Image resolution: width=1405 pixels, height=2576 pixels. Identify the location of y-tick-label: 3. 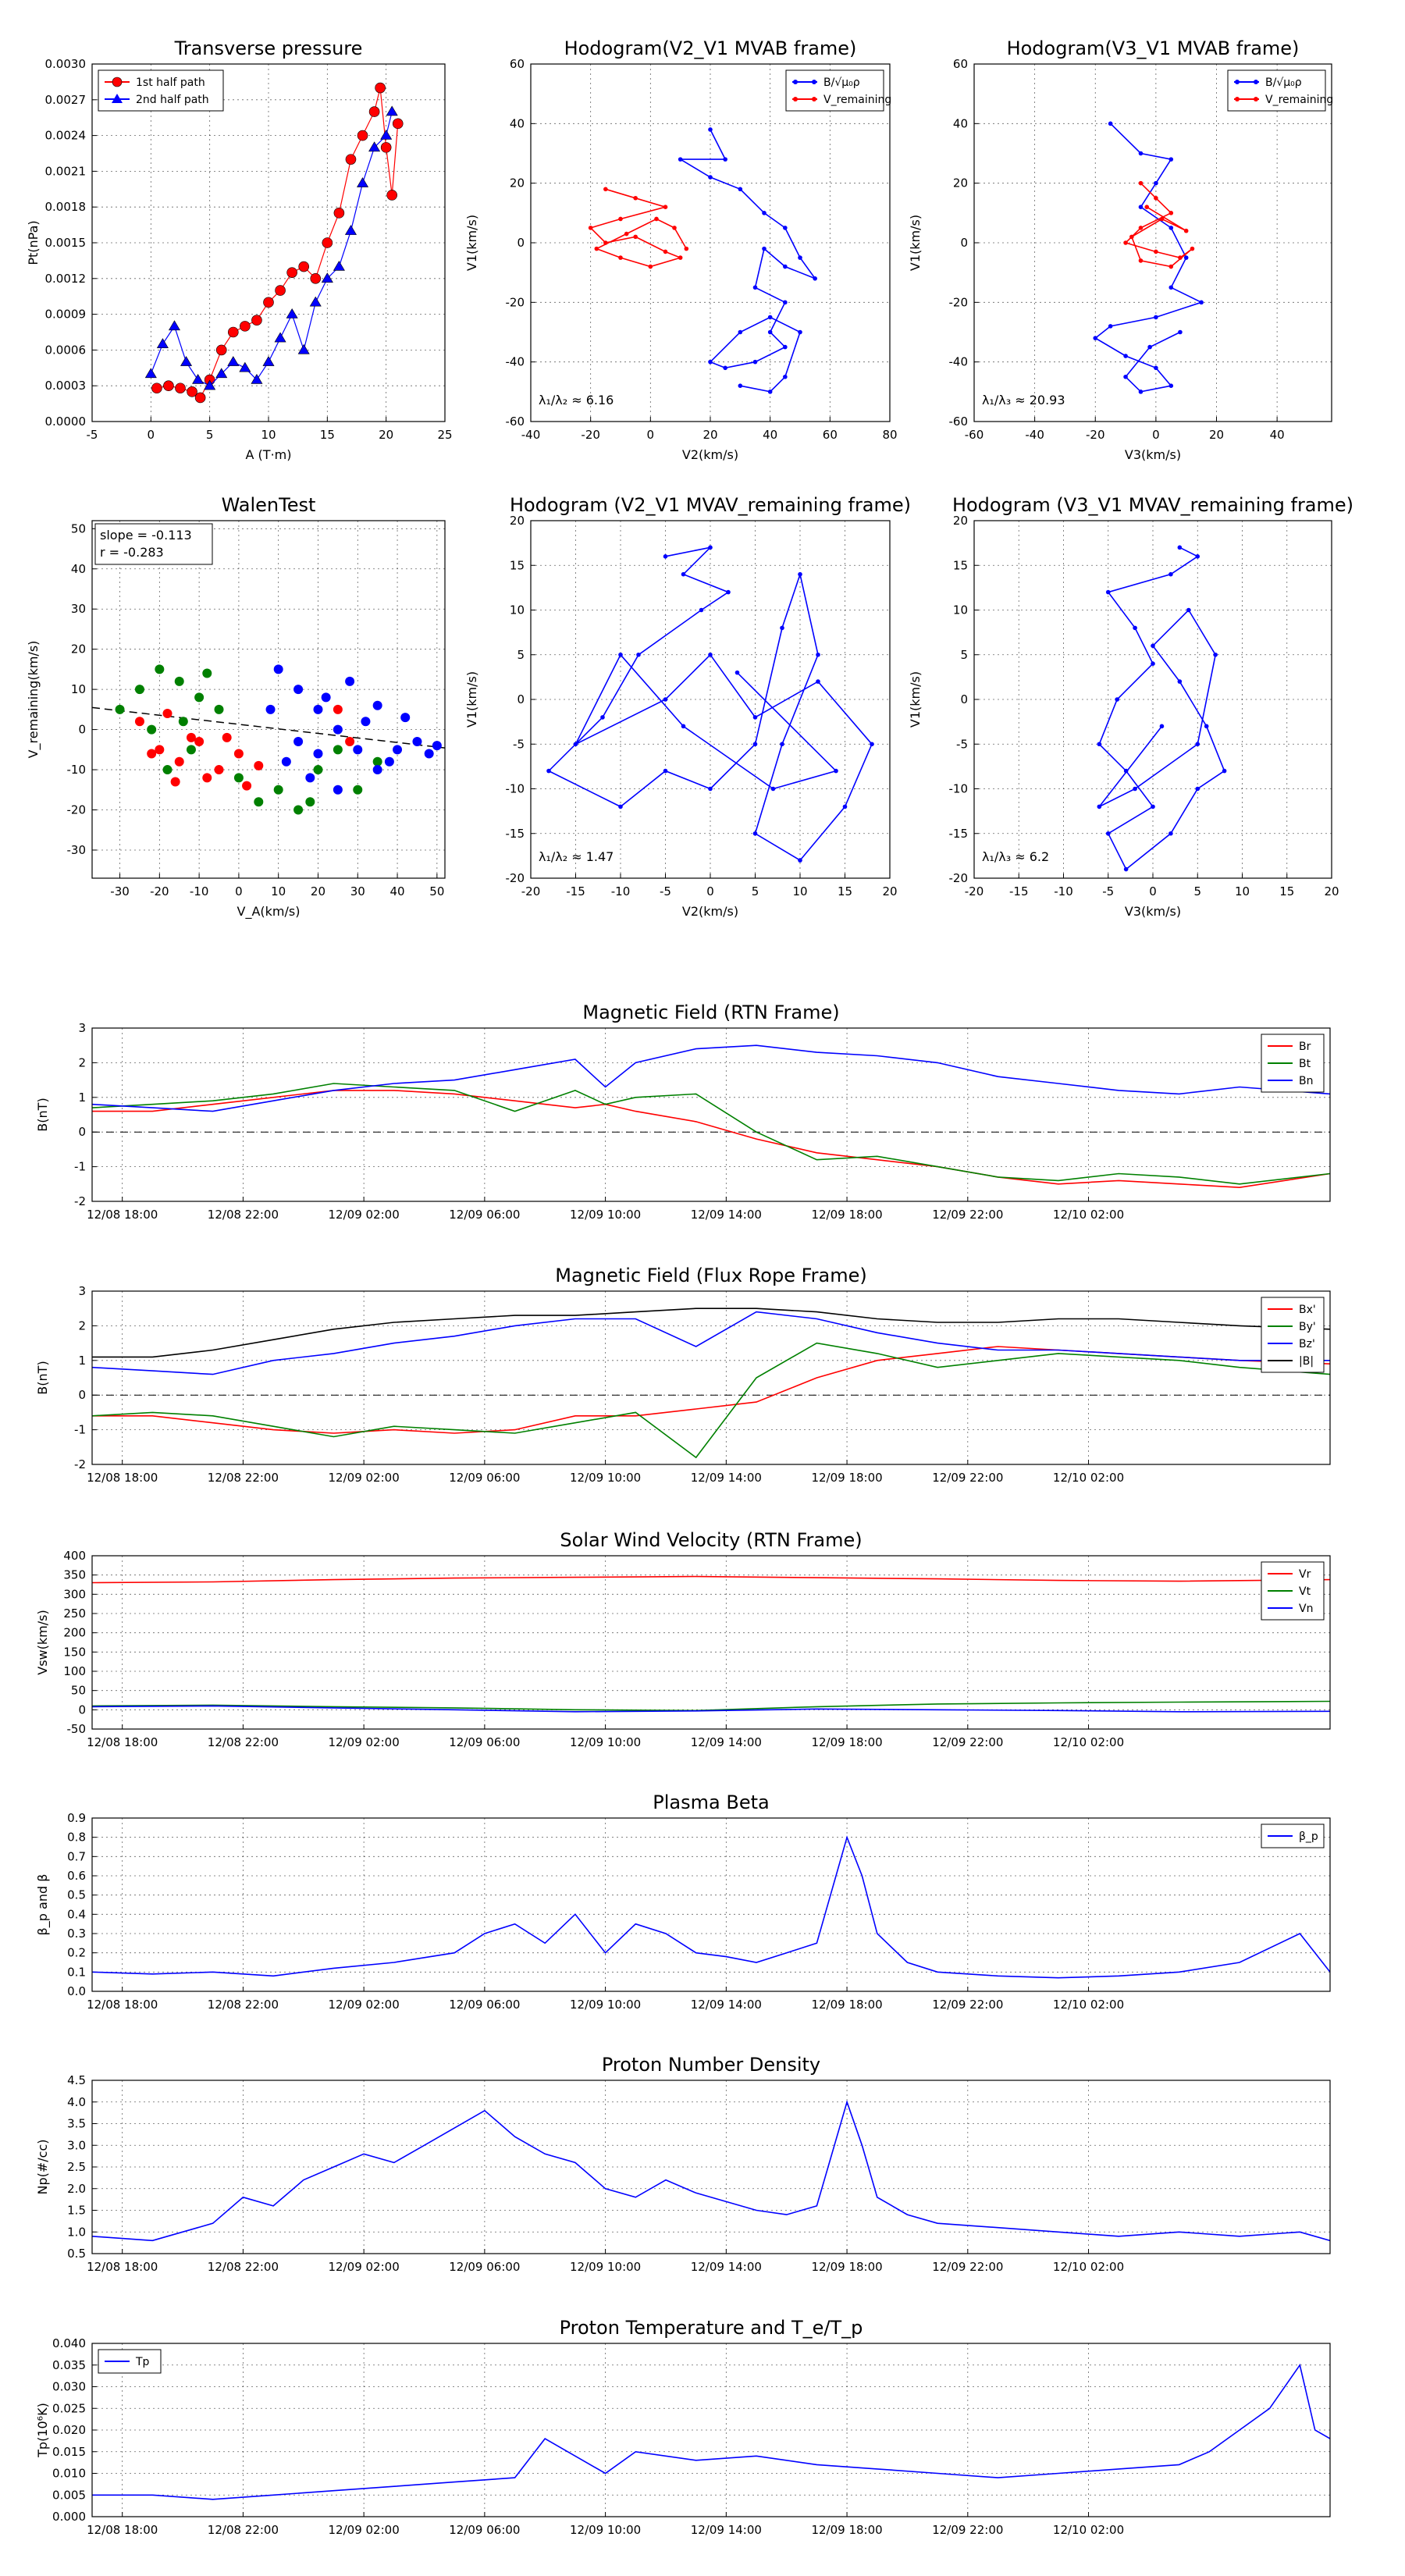
(82, 1028).